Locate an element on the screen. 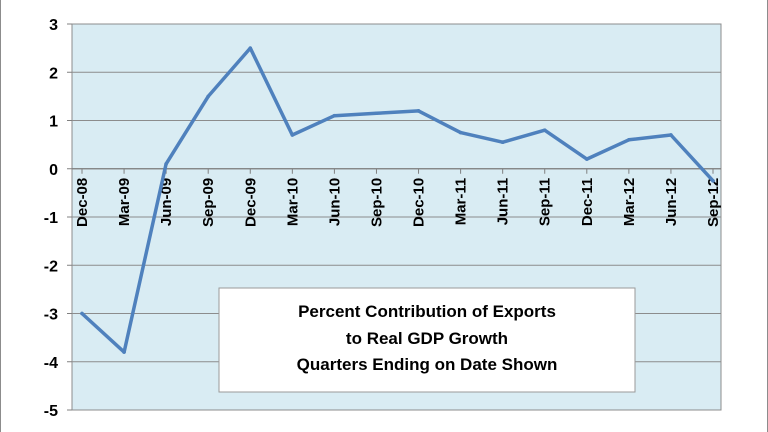  x-tick-label: Jun-09 is located at coordinates (166, 202).